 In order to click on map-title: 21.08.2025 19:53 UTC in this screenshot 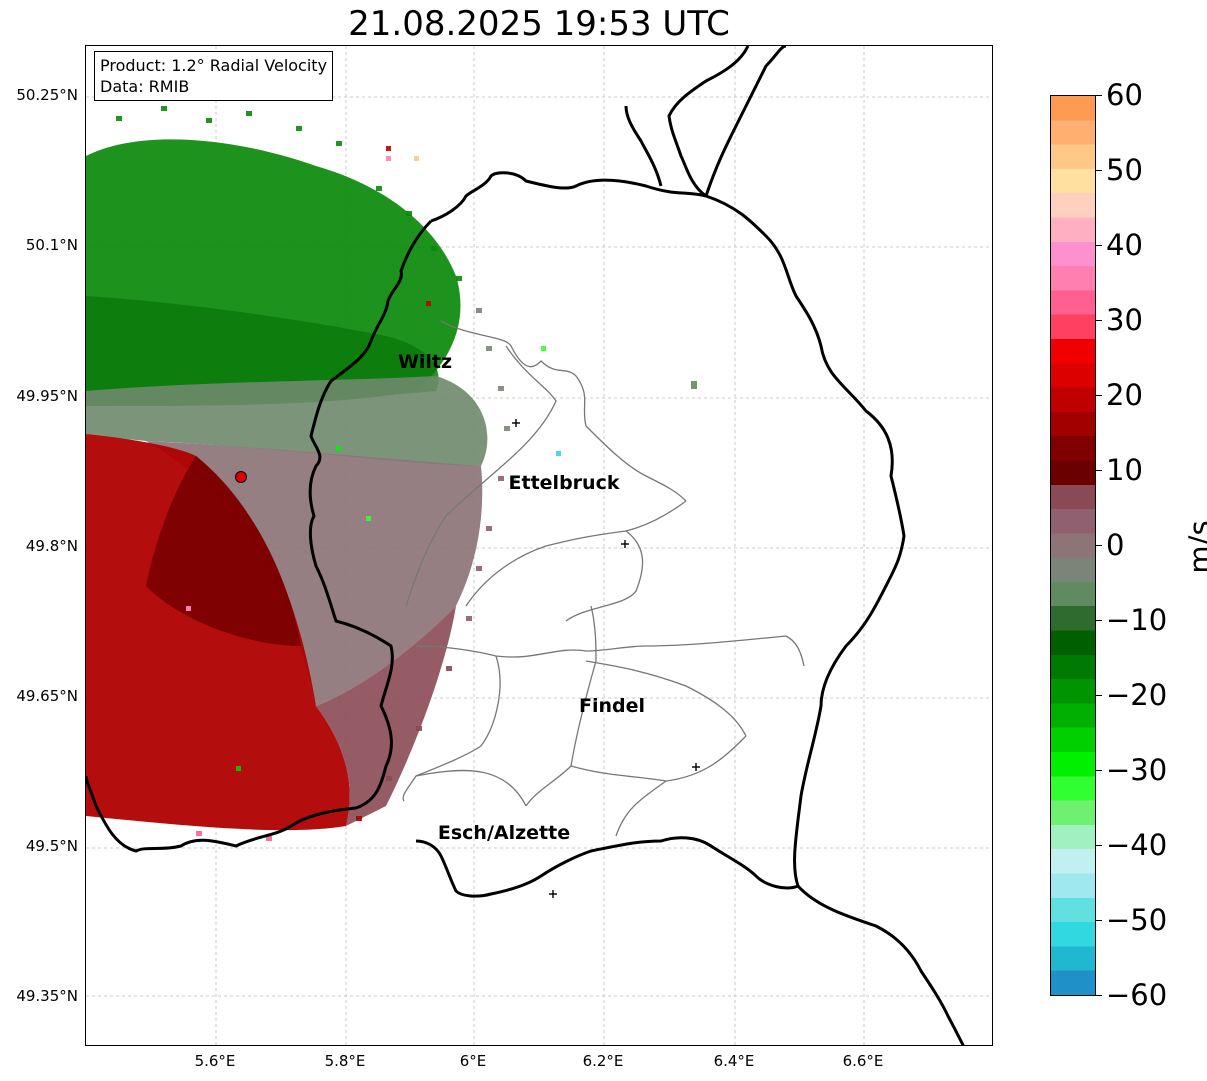, I will do `click(539, 24)`.